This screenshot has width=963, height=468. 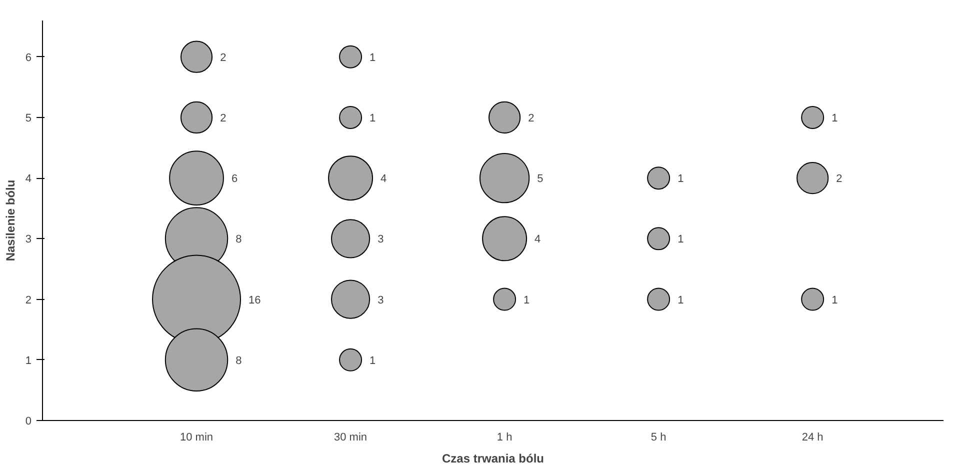 What do you see at coordinates (540, 179) in the screenshot?
I see `data-label: 5` at bounding box center [540, 179].